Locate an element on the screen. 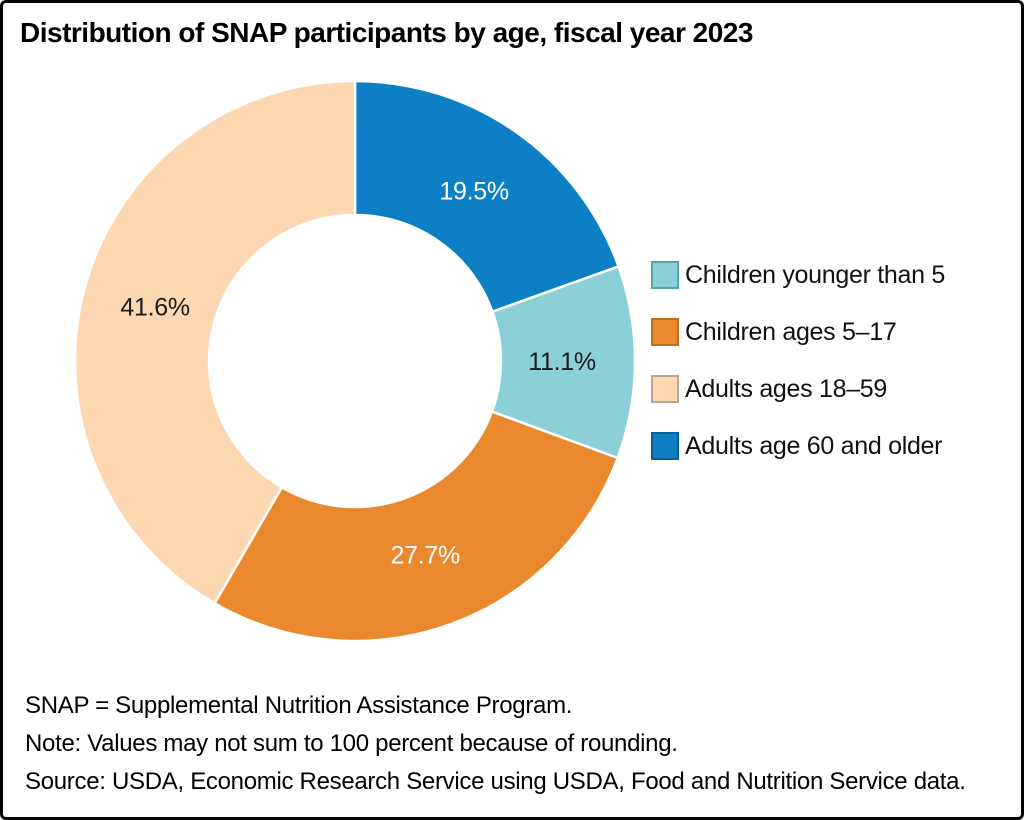 This screenshot has height=820, width=1024. legend-label: Children younger than 5 is located at coordinates (815, 274).